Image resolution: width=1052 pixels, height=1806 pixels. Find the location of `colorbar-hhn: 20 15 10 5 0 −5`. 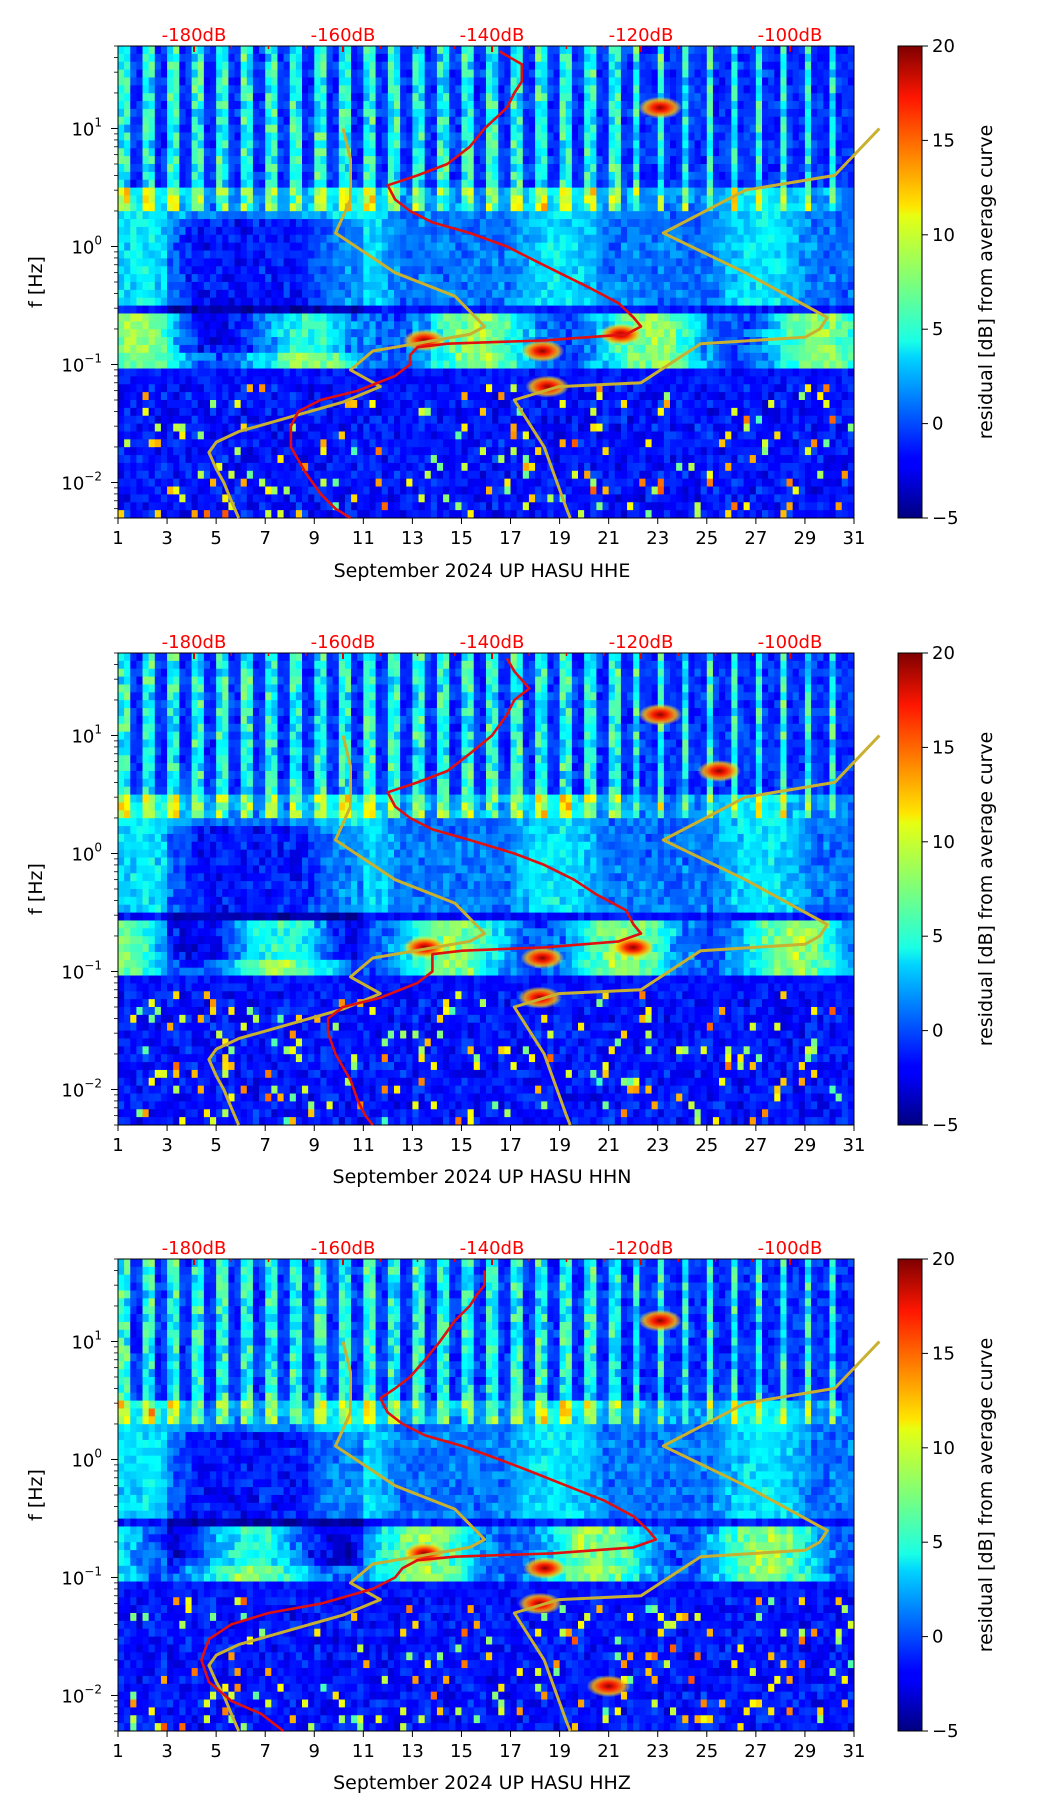

colorbar-hhn: 20 15 10 5 0 −5 is located at coordinates (928, 889).